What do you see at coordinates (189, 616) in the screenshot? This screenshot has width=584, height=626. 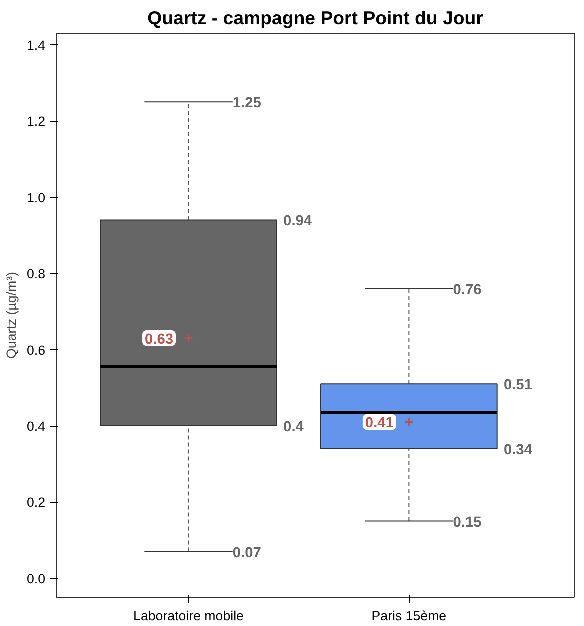 I see `x-tick-label: Laboratoire mobile` at bounding box center [189, 616].